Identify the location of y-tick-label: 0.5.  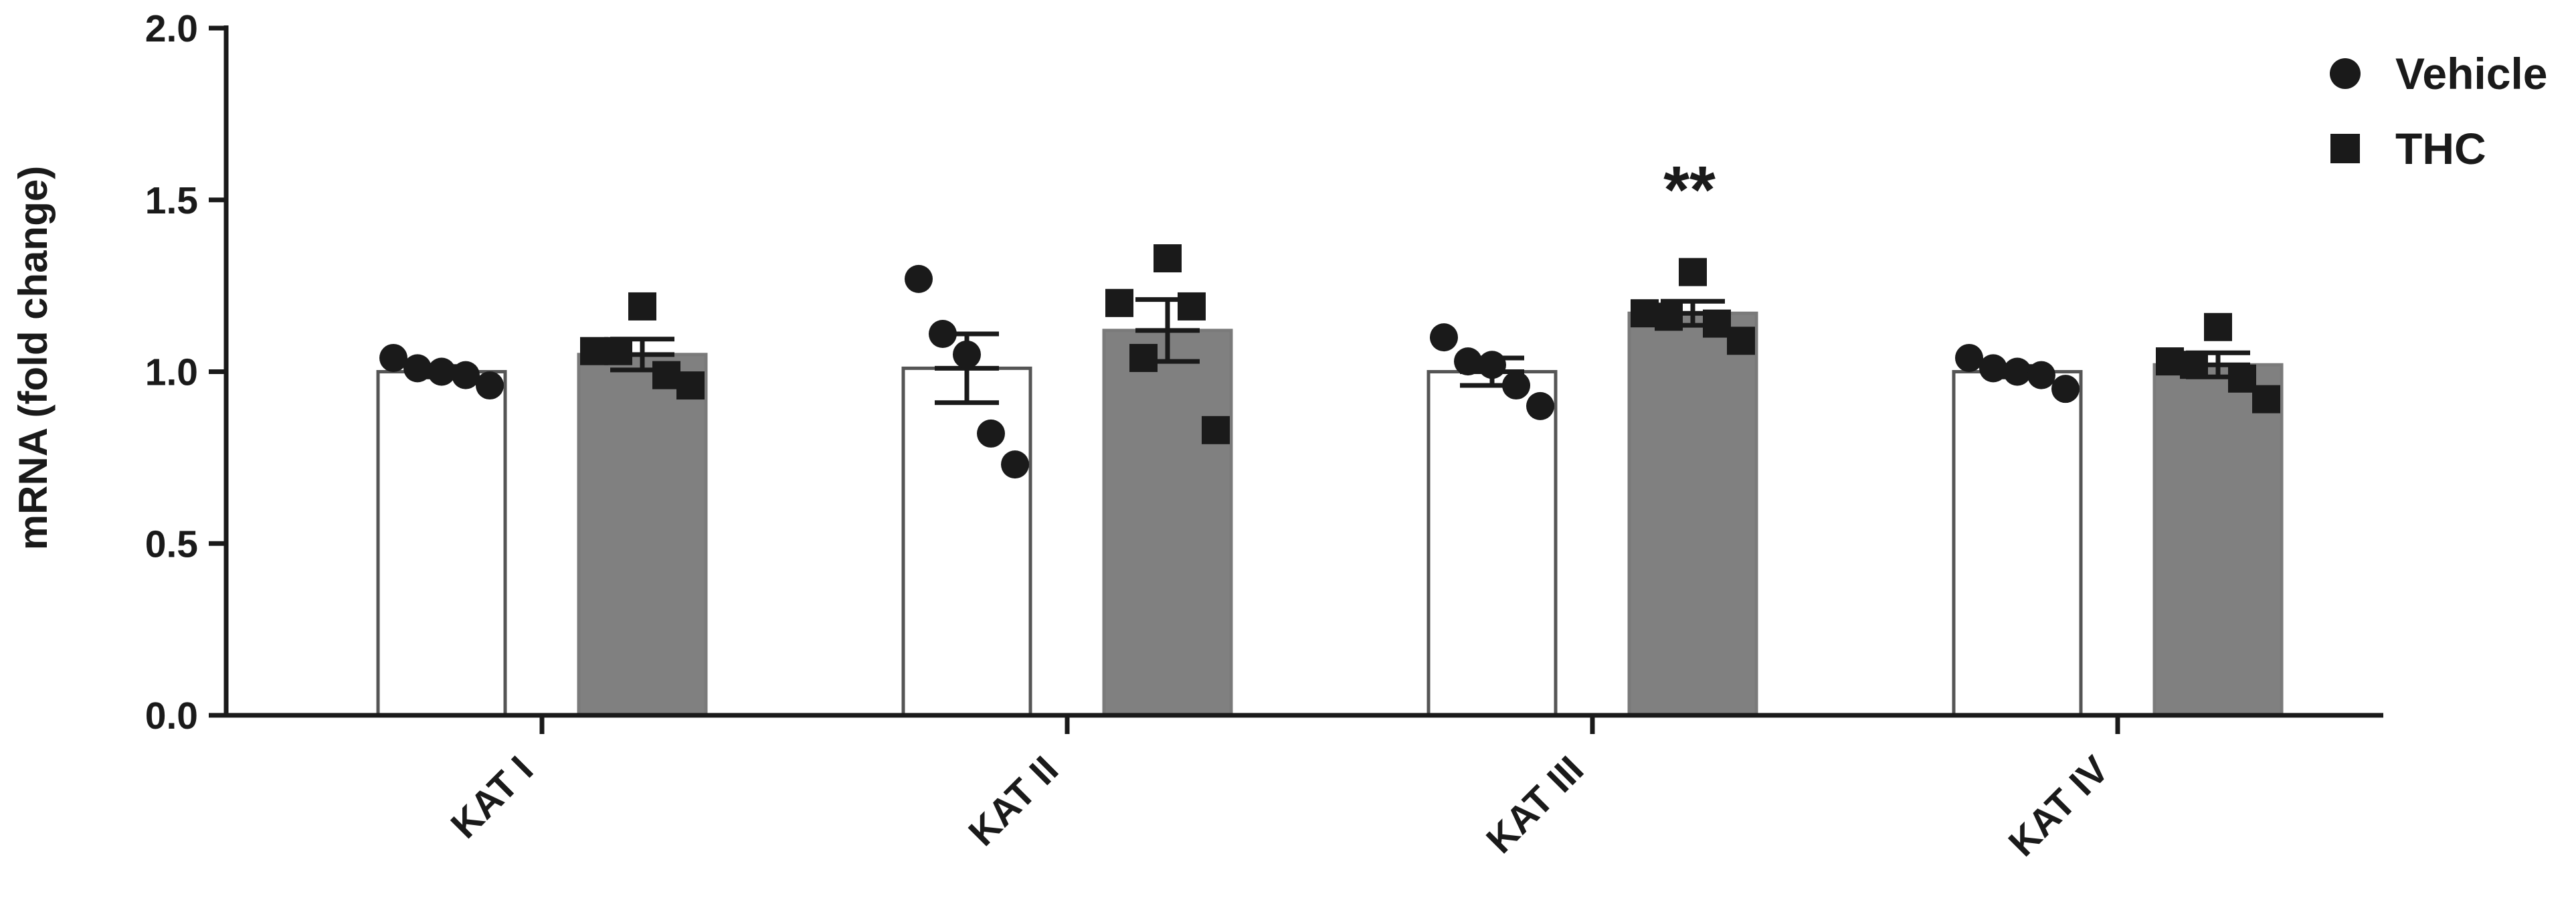
(171, 544).